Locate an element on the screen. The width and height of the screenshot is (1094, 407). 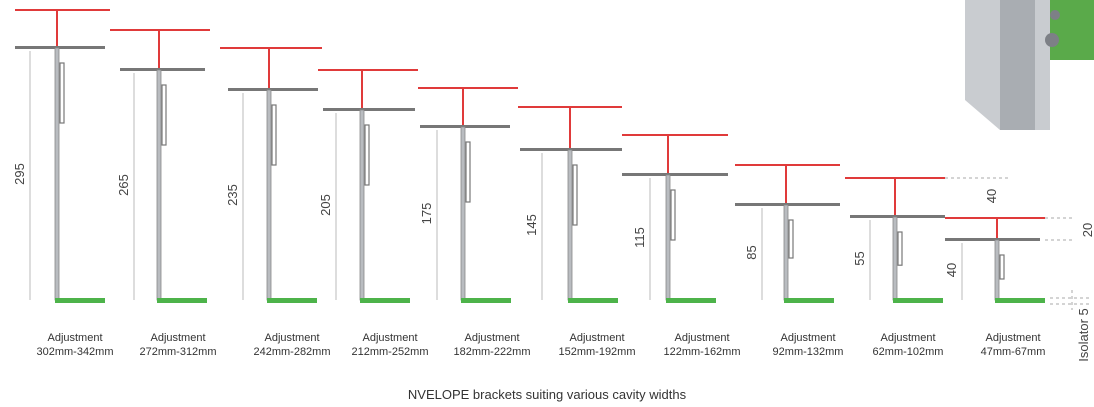
range-label: 47mm-67mm is located at coordinates (1013, 352).